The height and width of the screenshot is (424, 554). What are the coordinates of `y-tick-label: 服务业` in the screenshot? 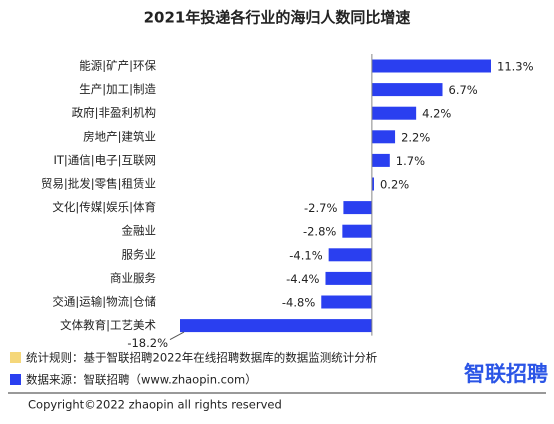 It's located at (139, 254).